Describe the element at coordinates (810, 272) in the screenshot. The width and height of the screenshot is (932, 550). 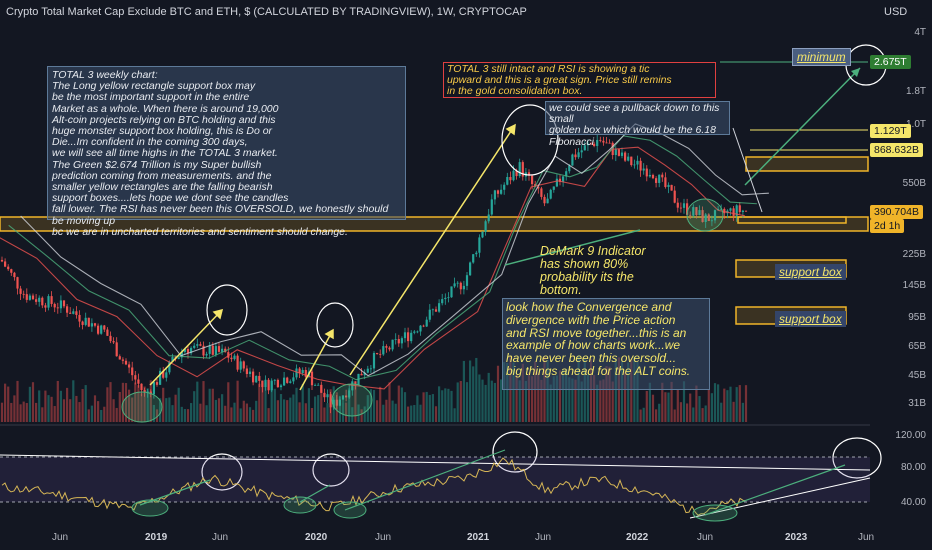
I see `support-box-label-1: support box` at that location.